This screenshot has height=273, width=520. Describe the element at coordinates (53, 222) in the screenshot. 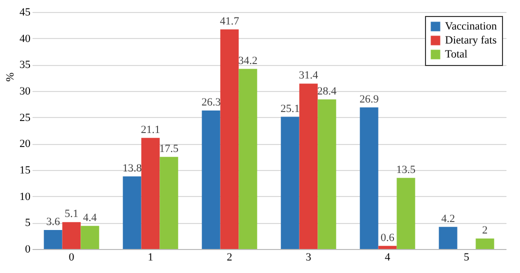

I see `data-label: 3.6` at that location.